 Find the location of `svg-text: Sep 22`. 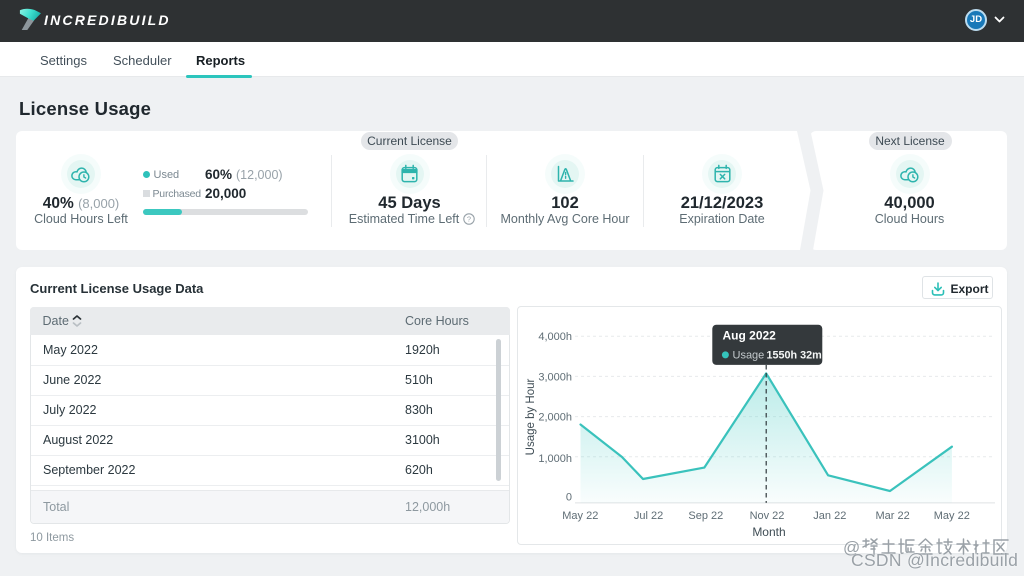

svg-text: Sep 22 is located at coordinates (705, 516).